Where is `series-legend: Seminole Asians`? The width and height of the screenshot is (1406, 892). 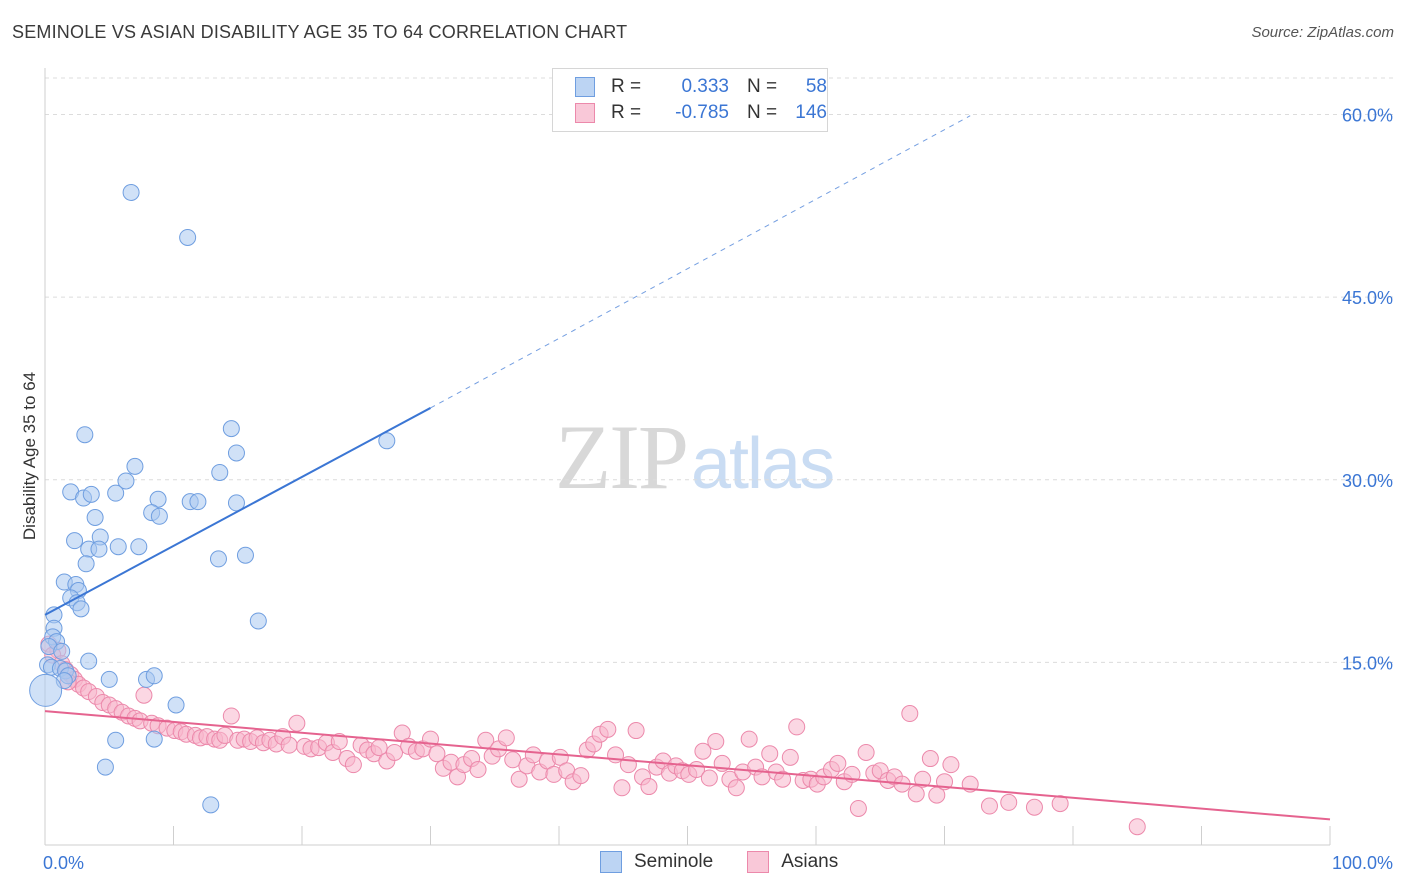 series-legend: Seminole Asians is located at coordinates (736, 862).